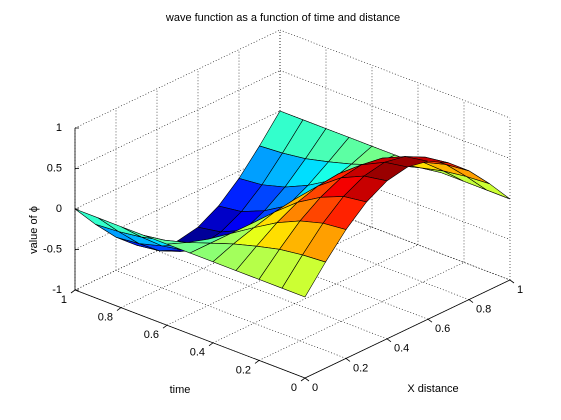 The width and height of the screenshot is (561, 420). I want to click on y-tick-label: 1, so click(64, 300).